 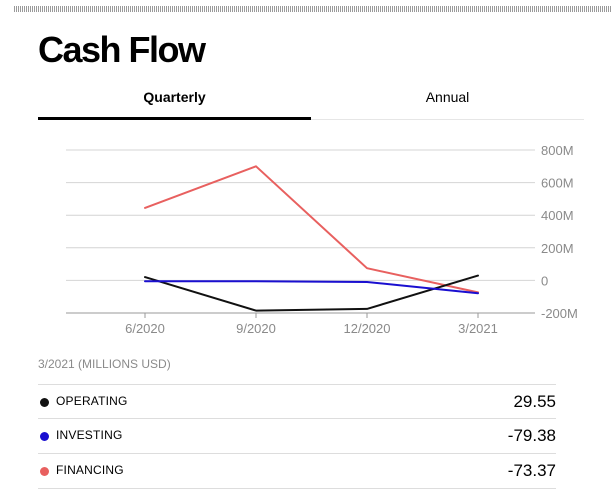 What do you see at coordinates (92, 401) in the screenshot?
I see `summary-row-label: OPERATING` at bounding box center [92, 401].